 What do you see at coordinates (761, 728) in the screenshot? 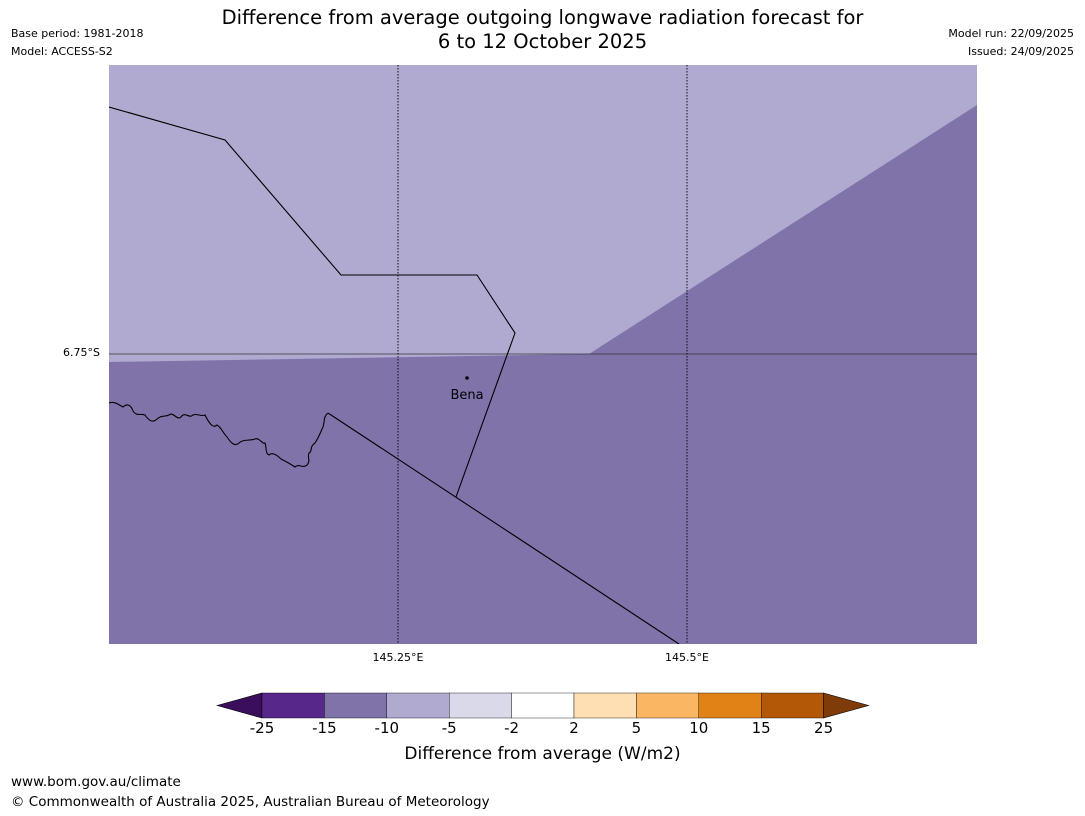
I see `colorbar-tick-label: 15` at bounding box center [761, 728].